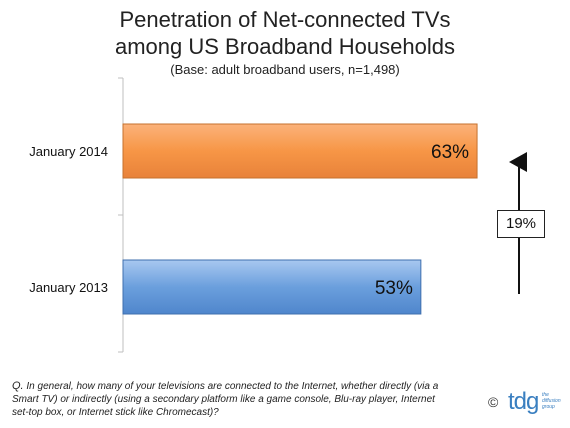  Describe the element at coordinates (450, 152) in the screenshot. I see `bar-value-label-0: 63%` at that location.